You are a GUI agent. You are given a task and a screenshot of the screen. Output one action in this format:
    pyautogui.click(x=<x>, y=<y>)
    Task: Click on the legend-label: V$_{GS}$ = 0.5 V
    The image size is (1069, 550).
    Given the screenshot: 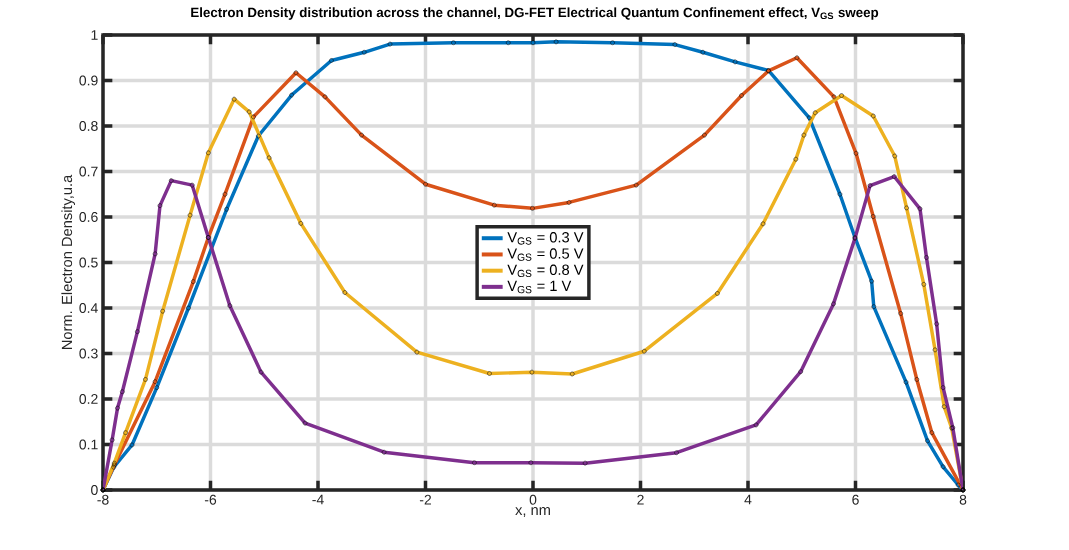 What is the action you would take?
    pyautogui.click(x=545, y=254)
    